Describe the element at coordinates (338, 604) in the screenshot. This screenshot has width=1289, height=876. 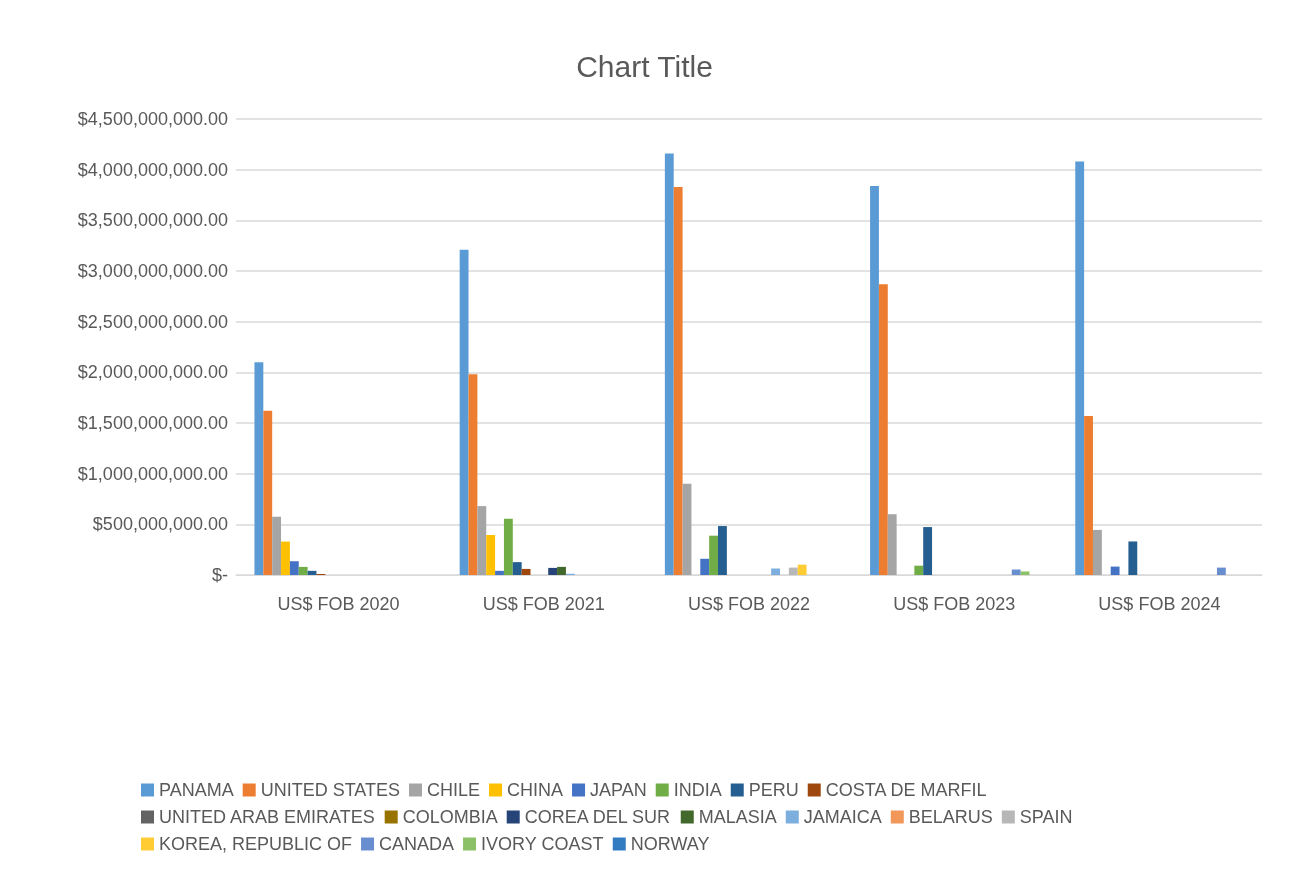
I see `x-tick-label: US$ FOB 2020` at that location.